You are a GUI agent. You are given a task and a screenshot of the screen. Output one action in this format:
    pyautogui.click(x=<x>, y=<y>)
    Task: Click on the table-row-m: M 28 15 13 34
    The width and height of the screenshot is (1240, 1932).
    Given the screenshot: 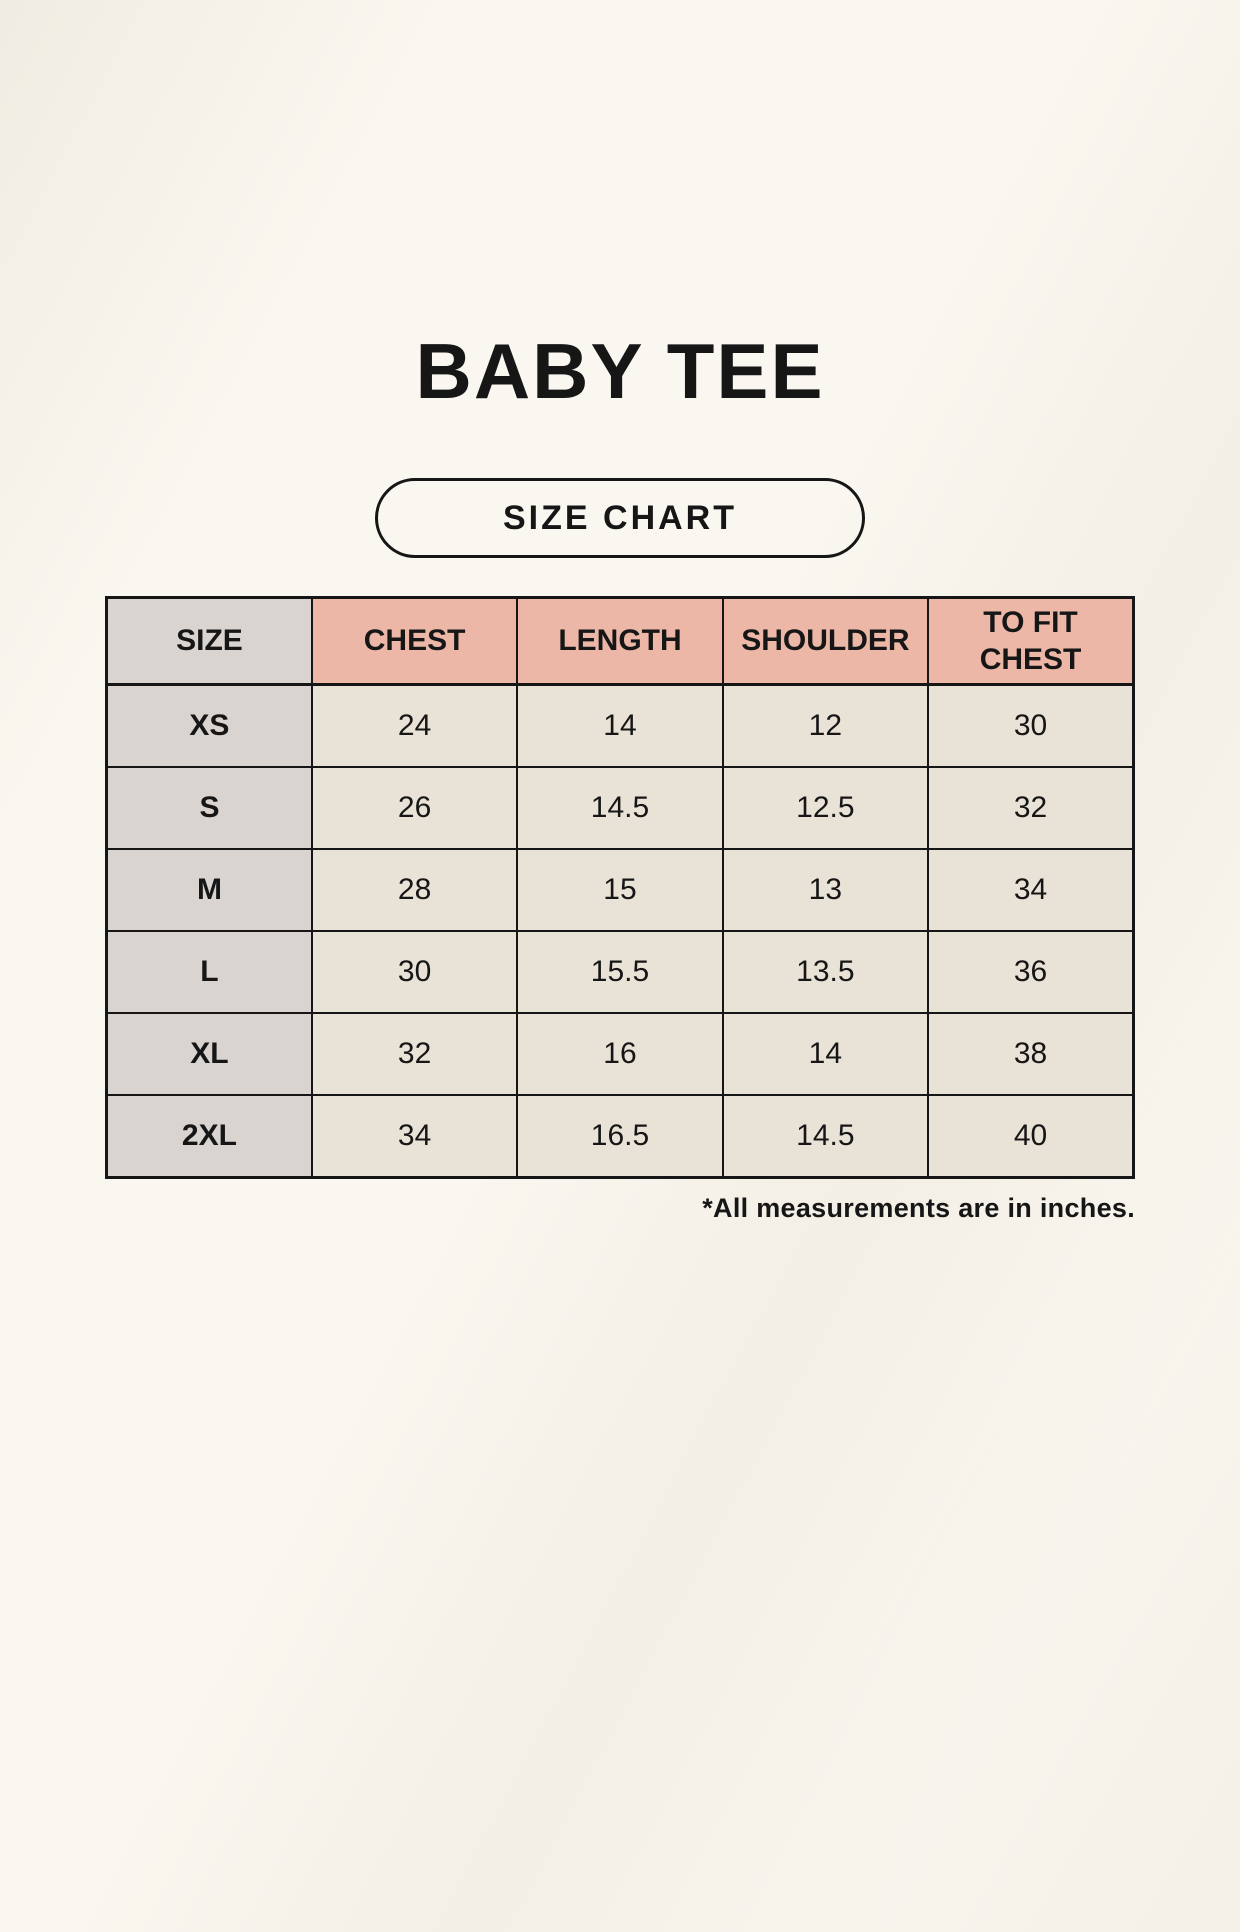 What is the action you would take?
    pyautogui.click(x=620, y=890)
    